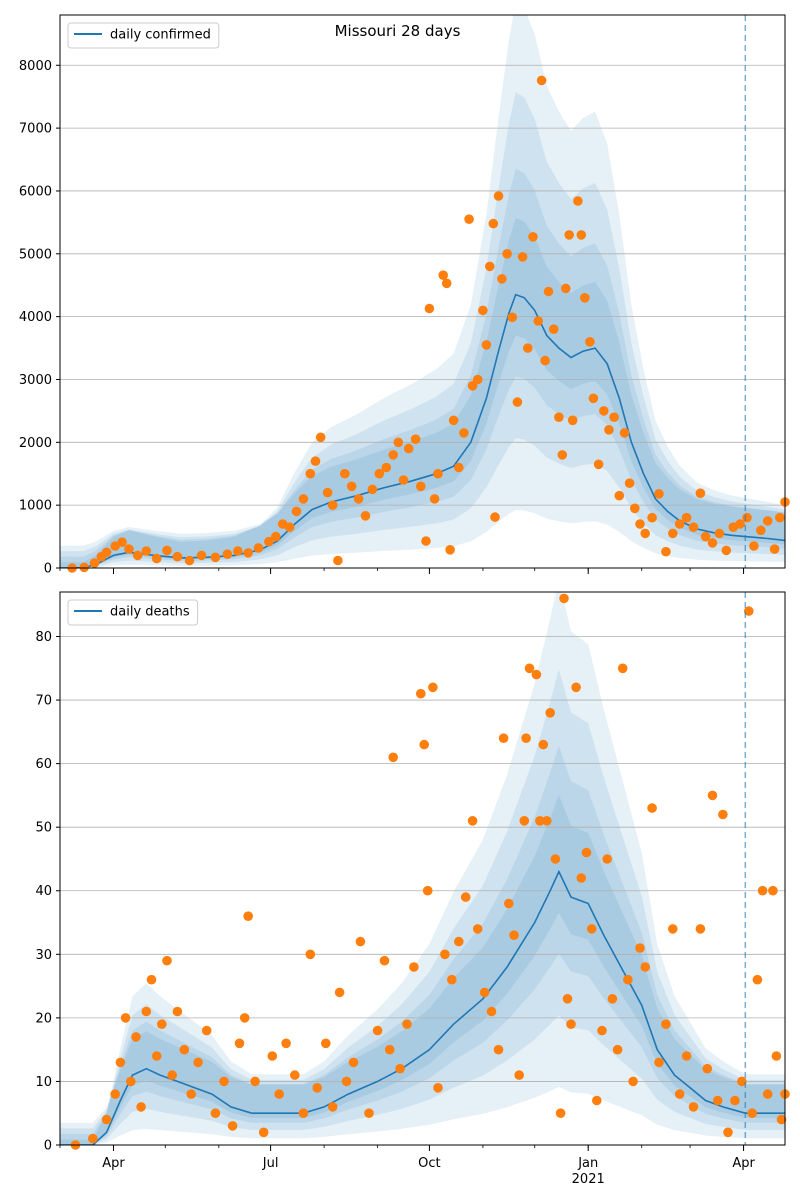 This screenshot has width=800, height=1200. Describe the element at coordinates (35, 191) in the screenshot. I see `y-tick-label: 6000` at that location.